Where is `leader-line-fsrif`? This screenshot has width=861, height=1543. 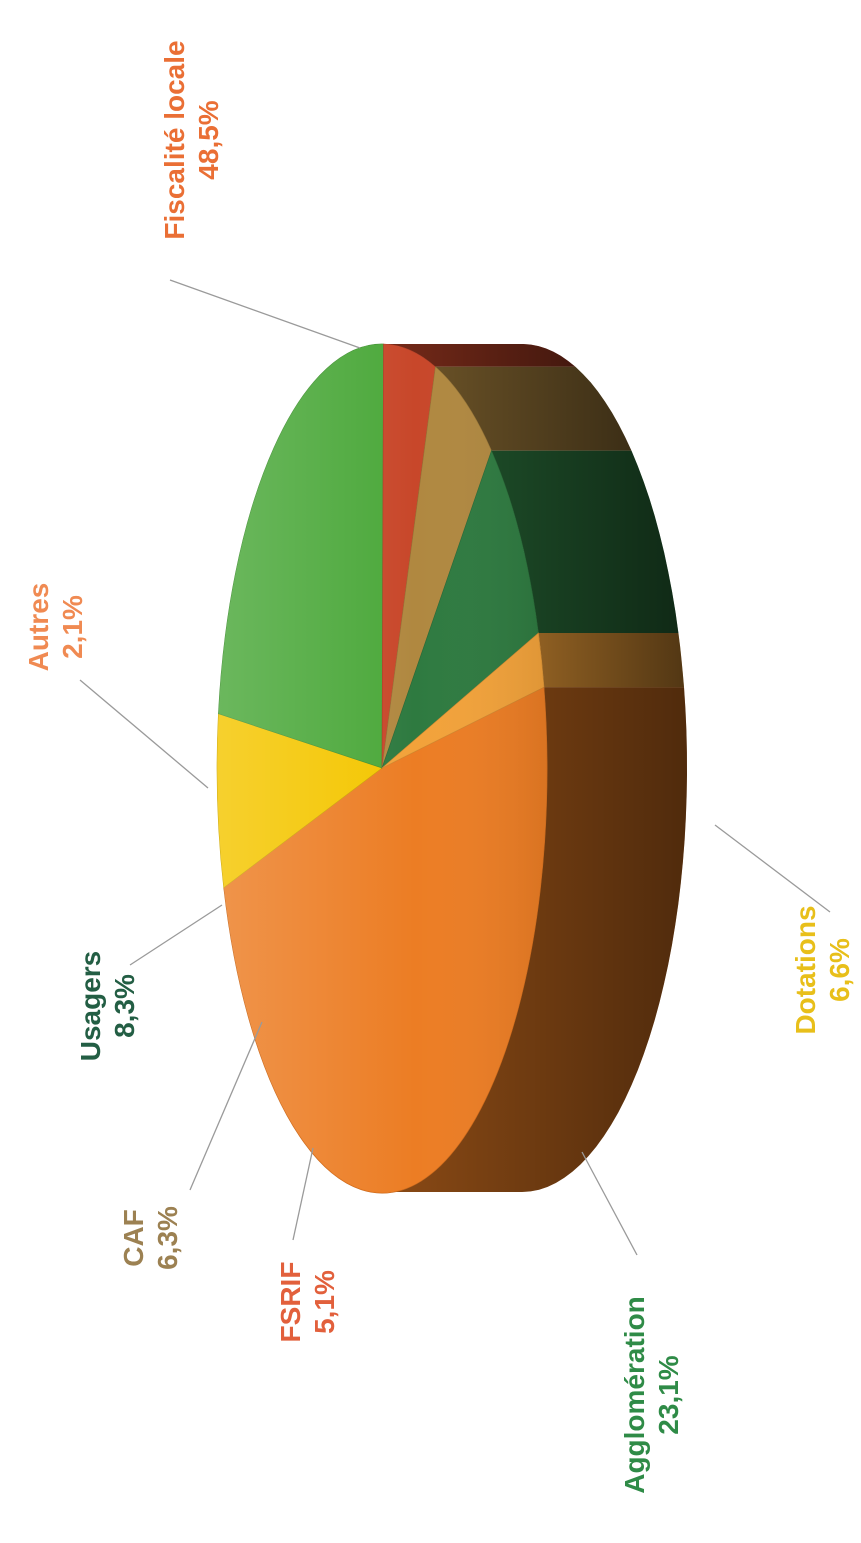 leader-line-fsrif is located at coordinates (303, 1194).